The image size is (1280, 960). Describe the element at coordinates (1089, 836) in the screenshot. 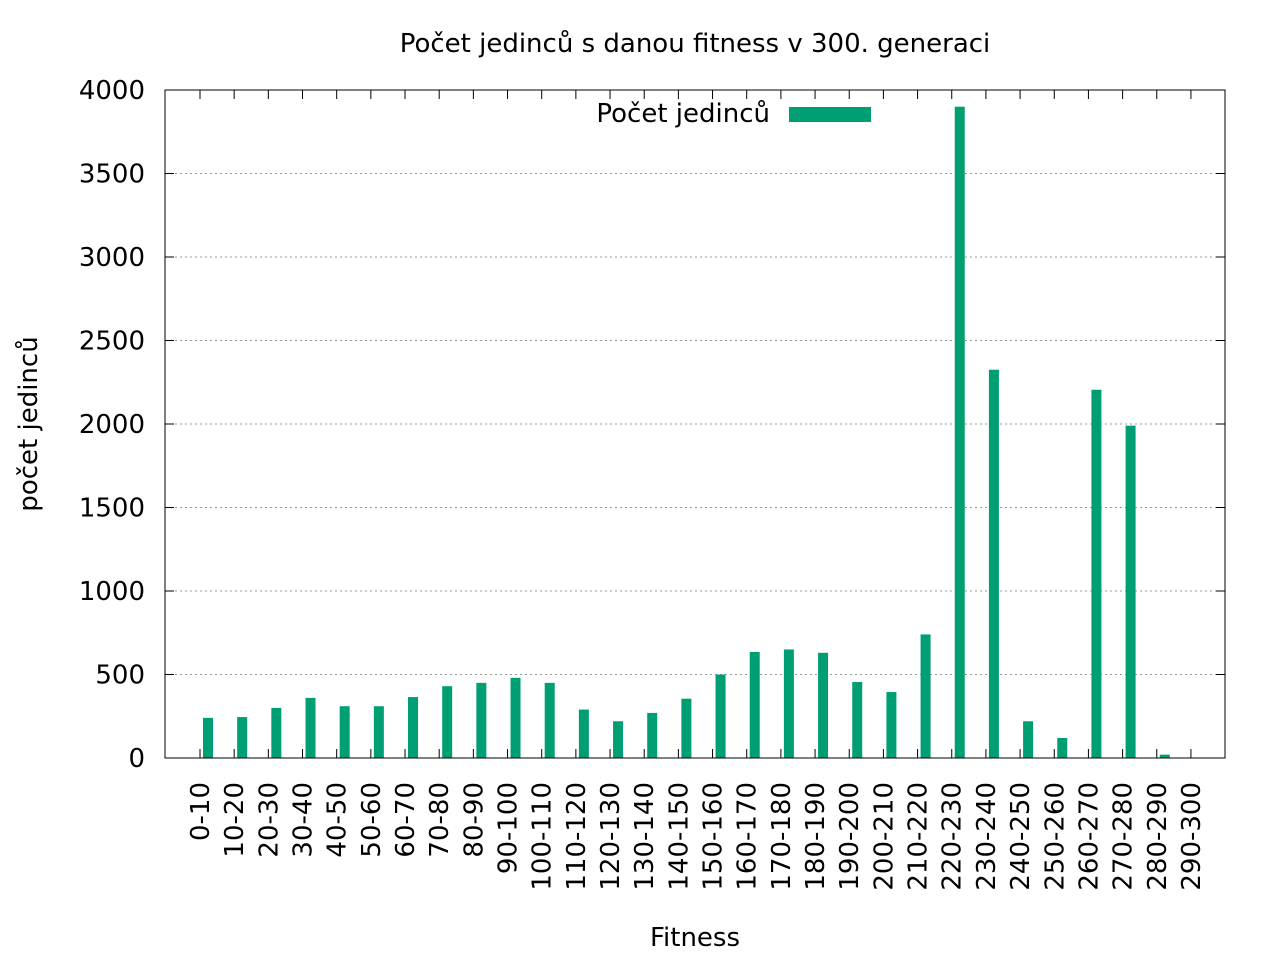

I see `x-tick-label: 260-270` at that location.